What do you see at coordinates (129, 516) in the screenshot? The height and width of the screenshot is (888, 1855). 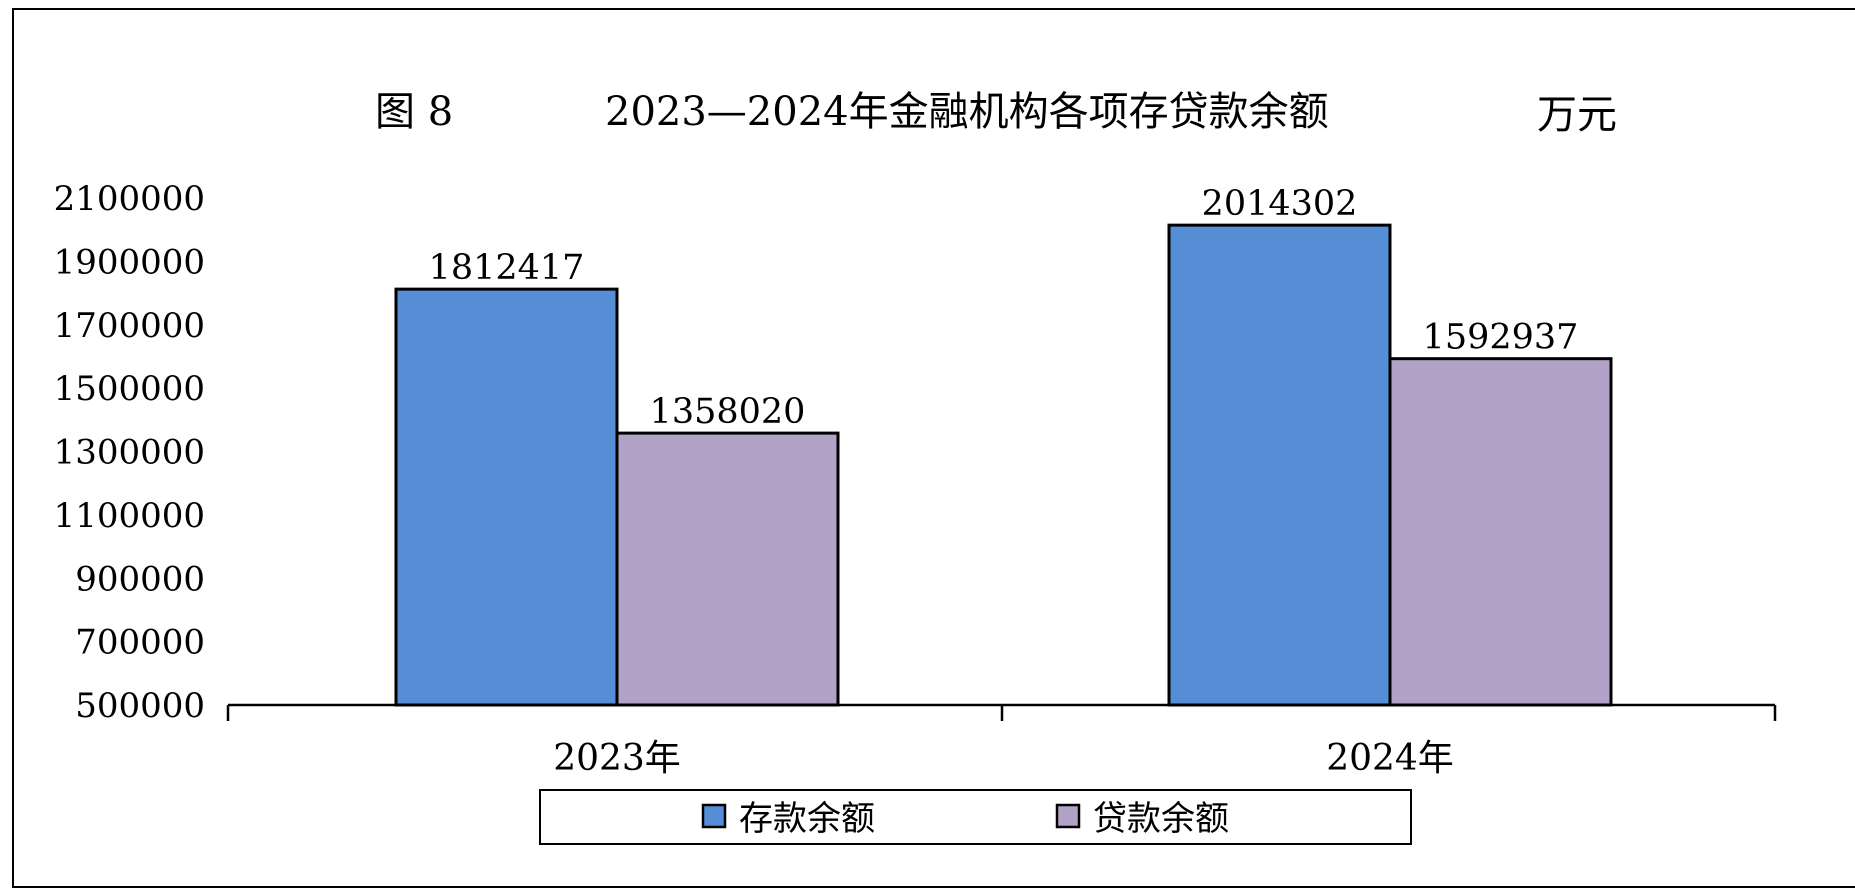 I see `y-tick-label: 1100000` at bounding box center [129, 516].